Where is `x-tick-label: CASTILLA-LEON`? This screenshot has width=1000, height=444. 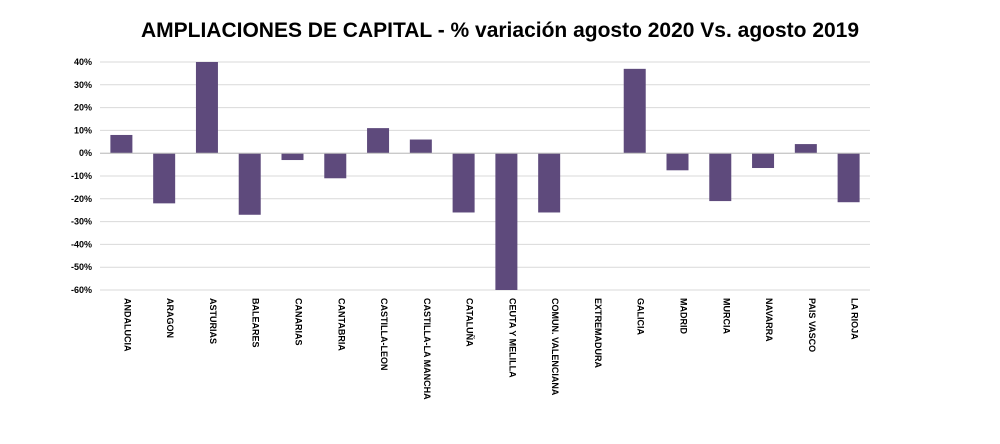
x-tick-label: CASTILLA-LEON is located at coordinates (384, 334).